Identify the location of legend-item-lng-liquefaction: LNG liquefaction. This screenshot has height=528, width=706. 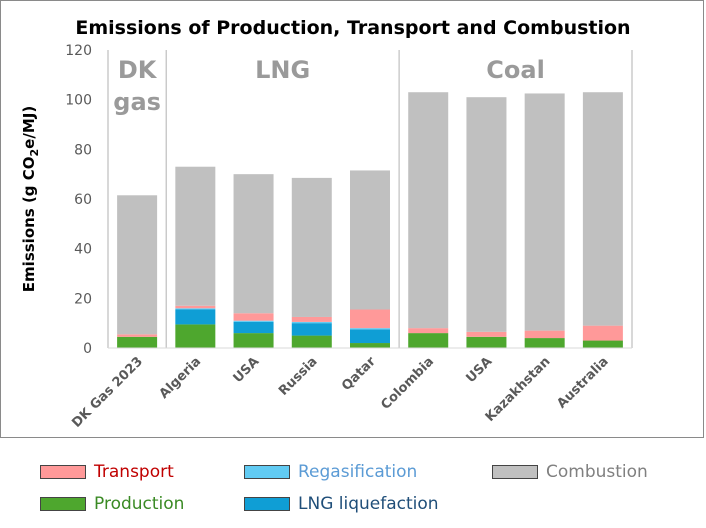
(341, 504).